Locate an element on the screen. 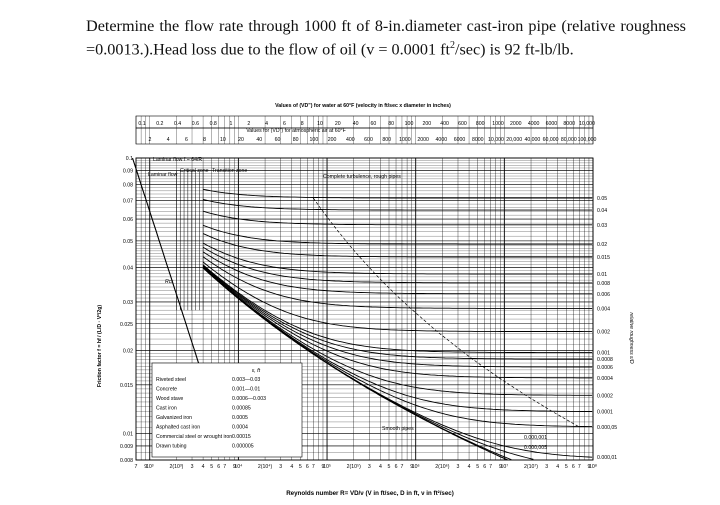  relative-roughness-label: 0.05 is located at coordinates (602, 199).